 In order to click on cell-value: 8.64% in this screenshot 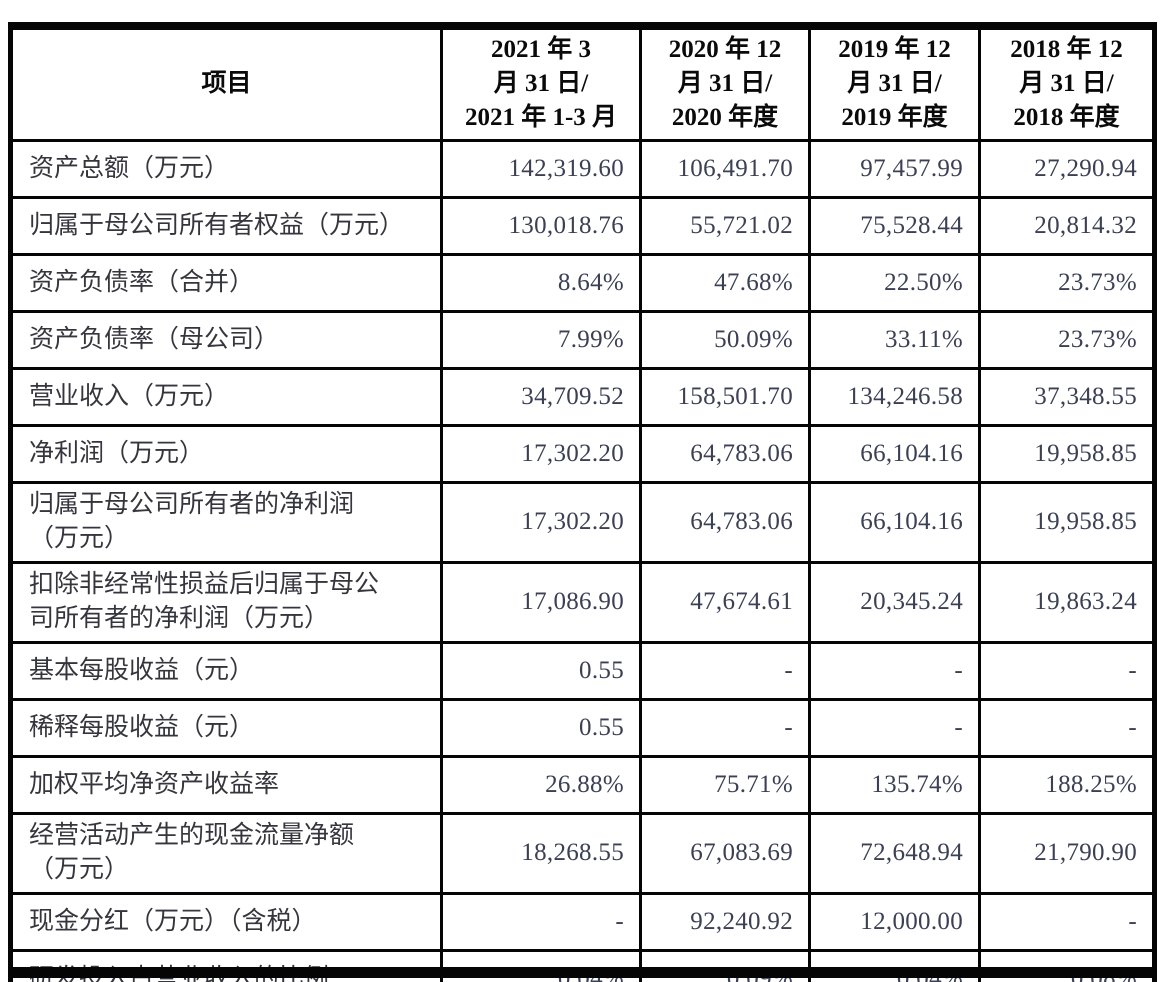, I will do `click(541, 282)`.